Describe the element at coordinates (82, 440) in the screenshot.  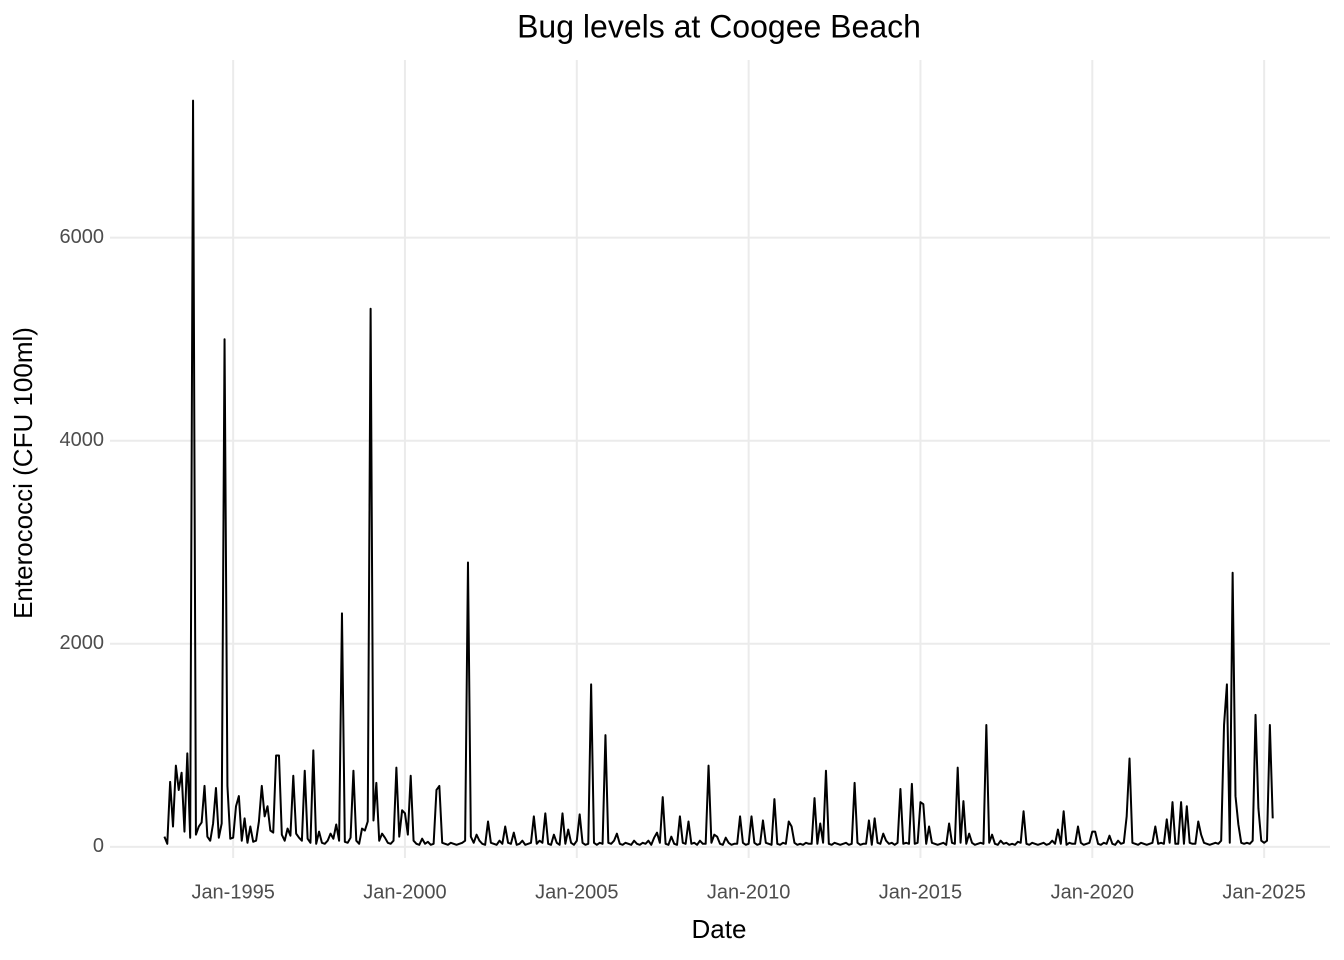
I see `y-tick-label: 4000` at that location.